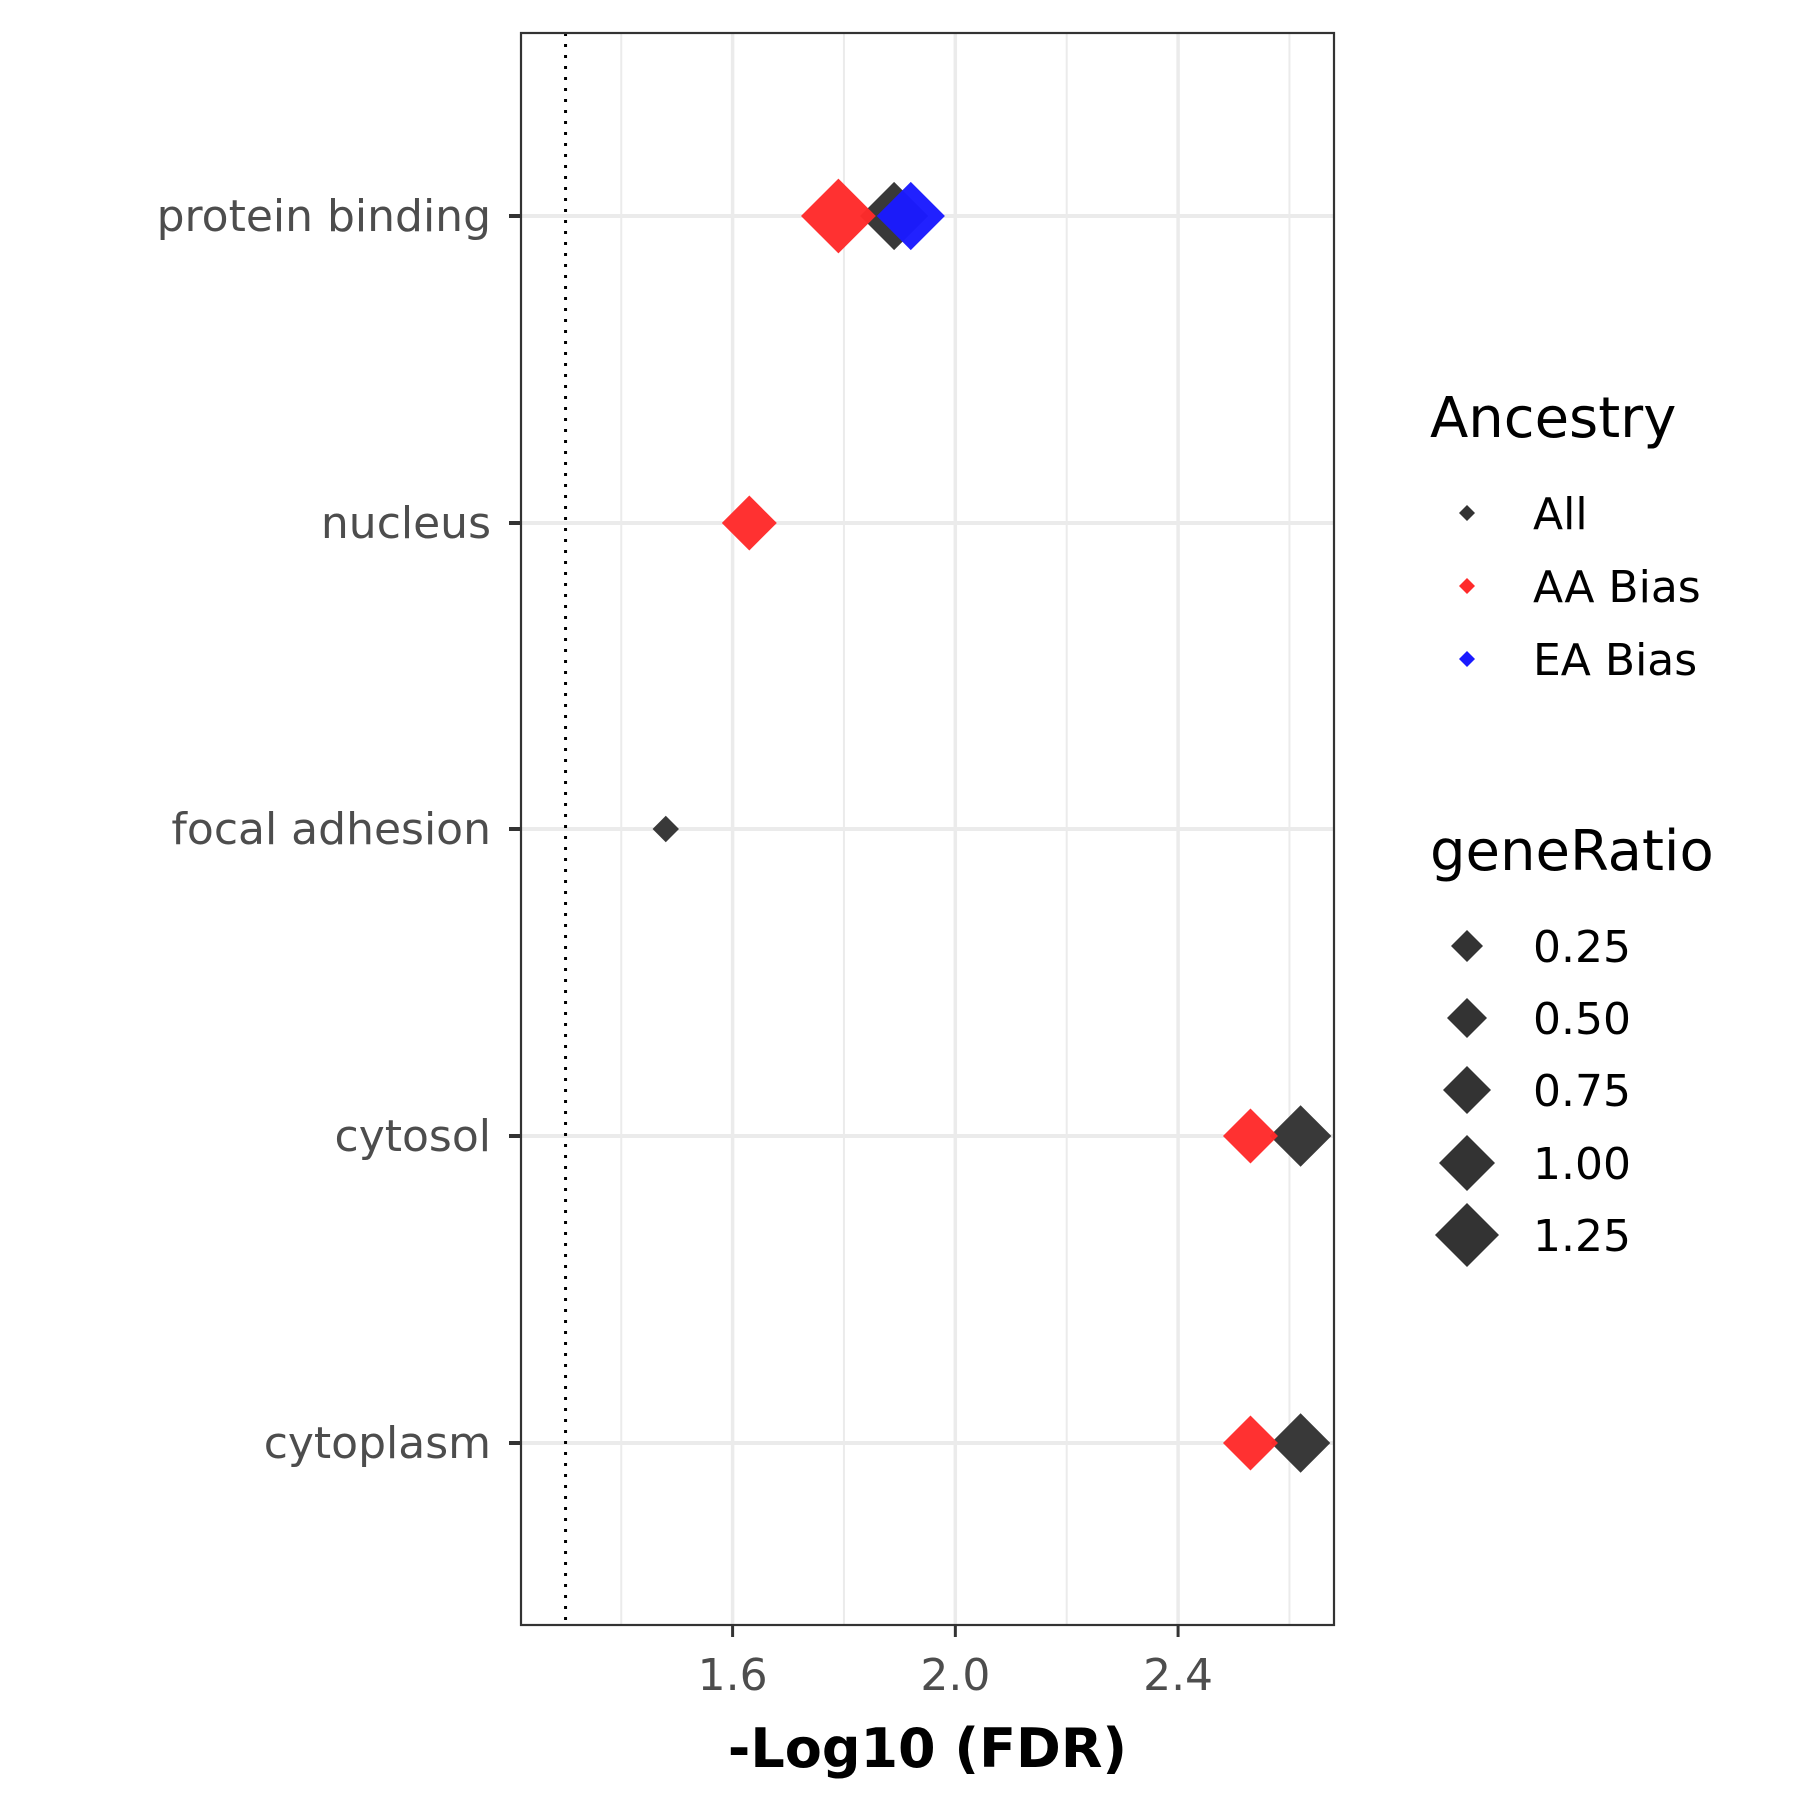 The height and width of the screenshot is (1800, 1800). What do you see at coordinates (910, 216) in the screenshot?
I see `data-point-ea-bias` at bounding box center [910, 216].